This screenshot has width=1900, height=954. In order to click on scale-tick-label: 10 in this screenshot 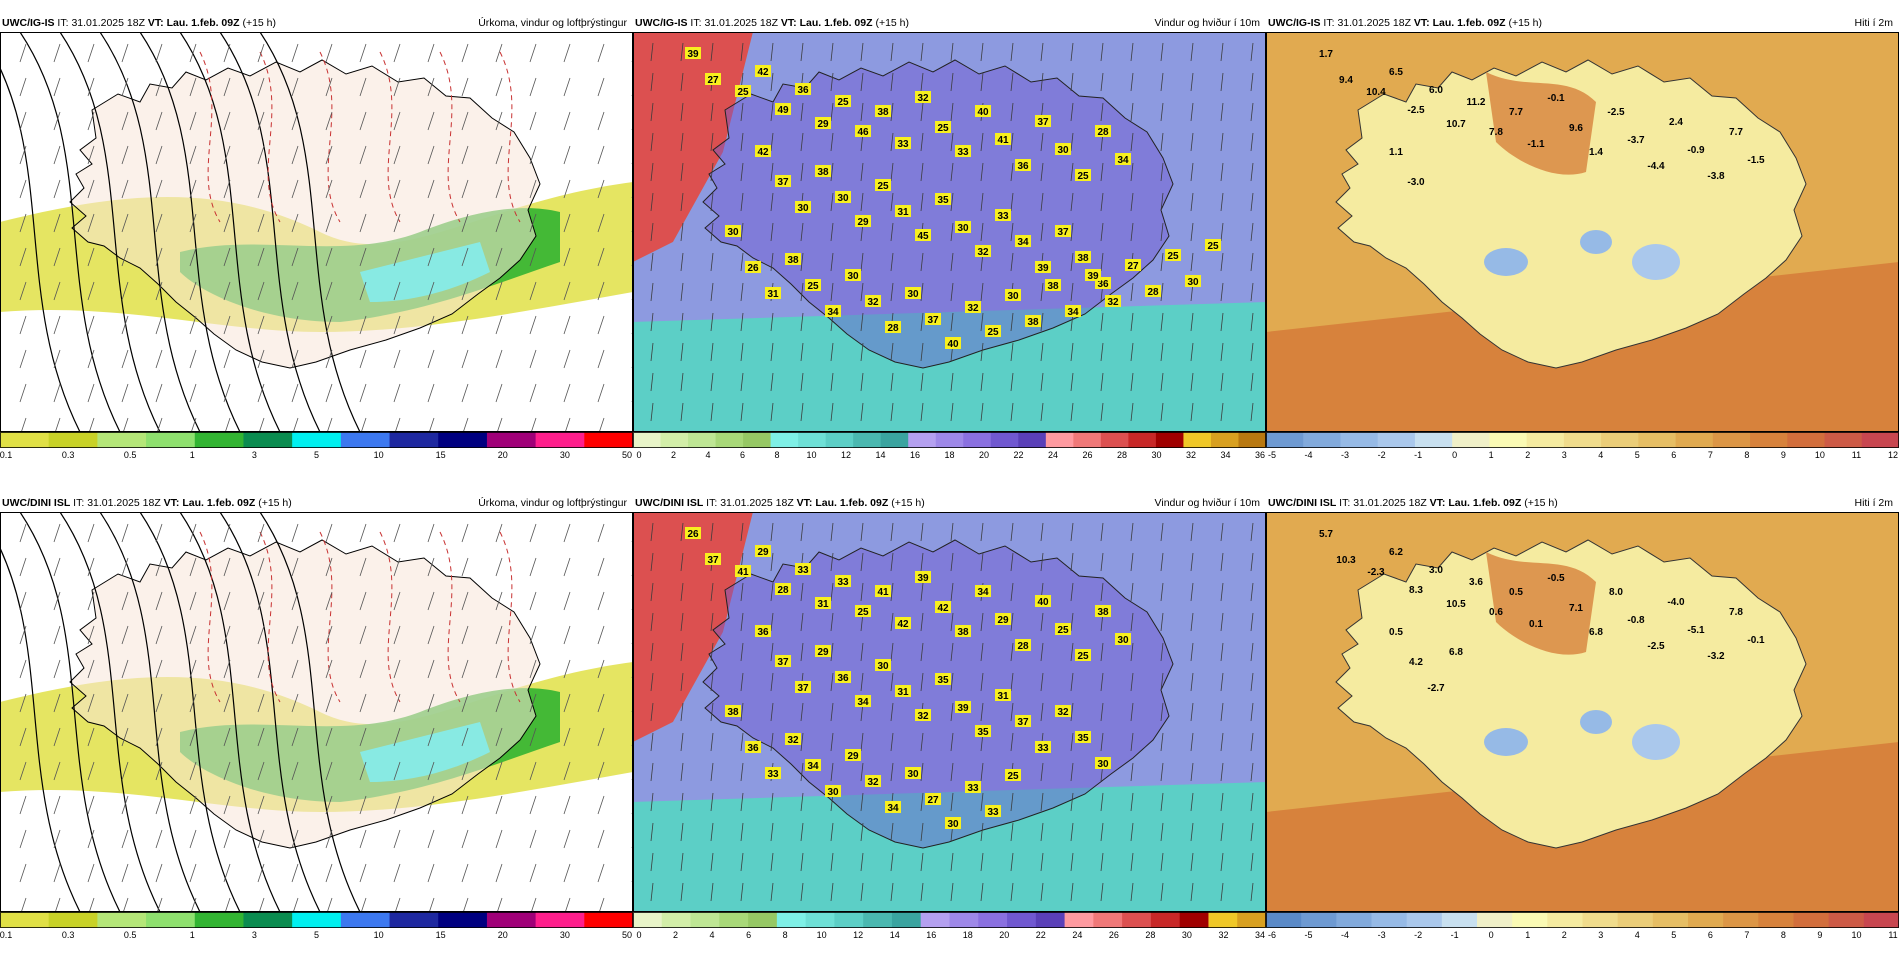, I will do `click(378, 935)`.